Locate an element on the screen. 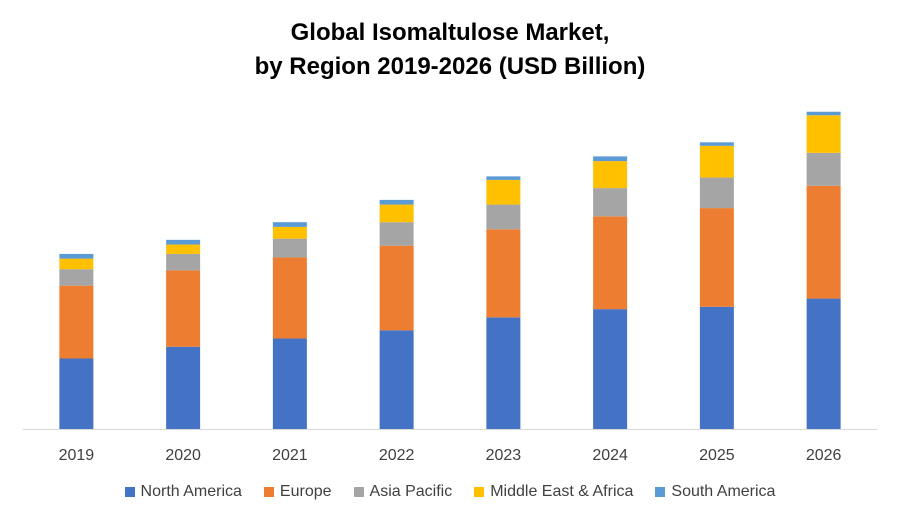 This screenshot has height=525, width=900. bar-segment-2021-middle-east-africa is located at coordinates (289, 232).